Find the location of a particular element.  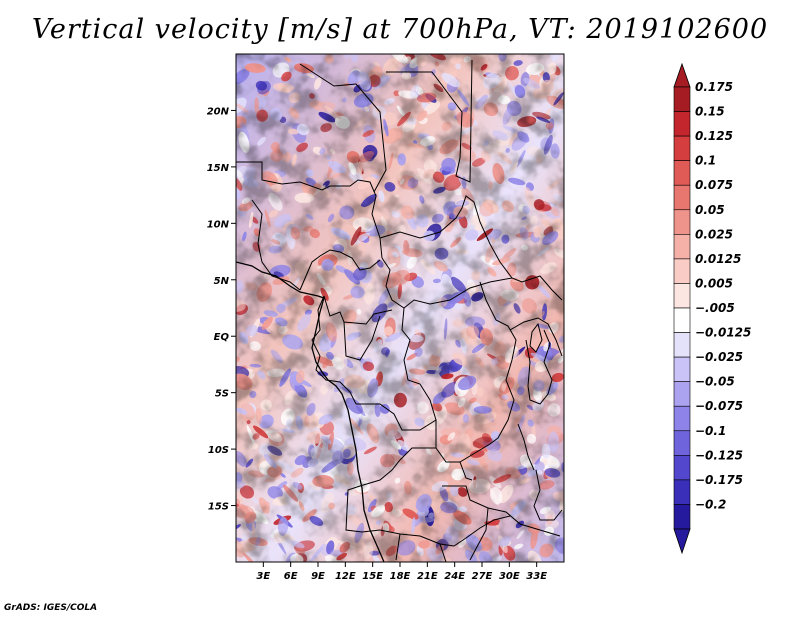

latitude-axis: 20N 15N 10N 5N EQ 5S 10S 15S is located at coordinates (221, 309).